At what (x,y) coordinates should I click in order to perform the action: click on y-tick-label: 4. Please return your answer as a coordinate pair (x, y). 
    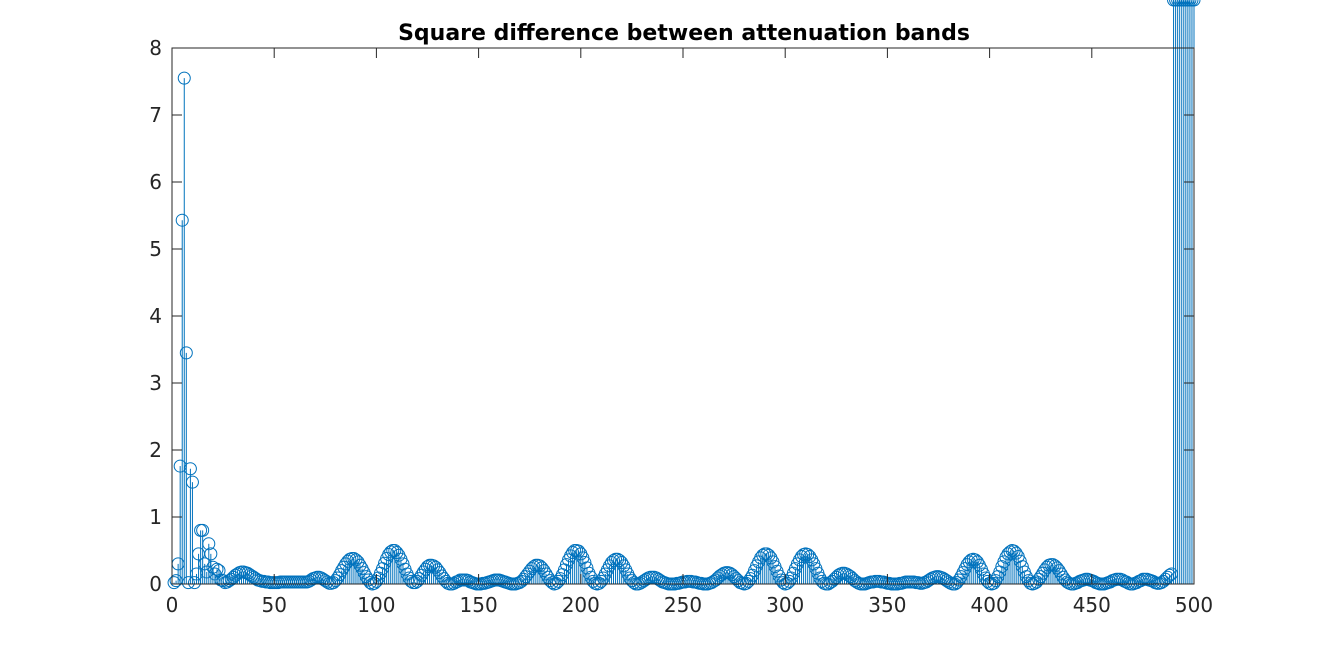
    Looking at the image, I should click on (155, 316).